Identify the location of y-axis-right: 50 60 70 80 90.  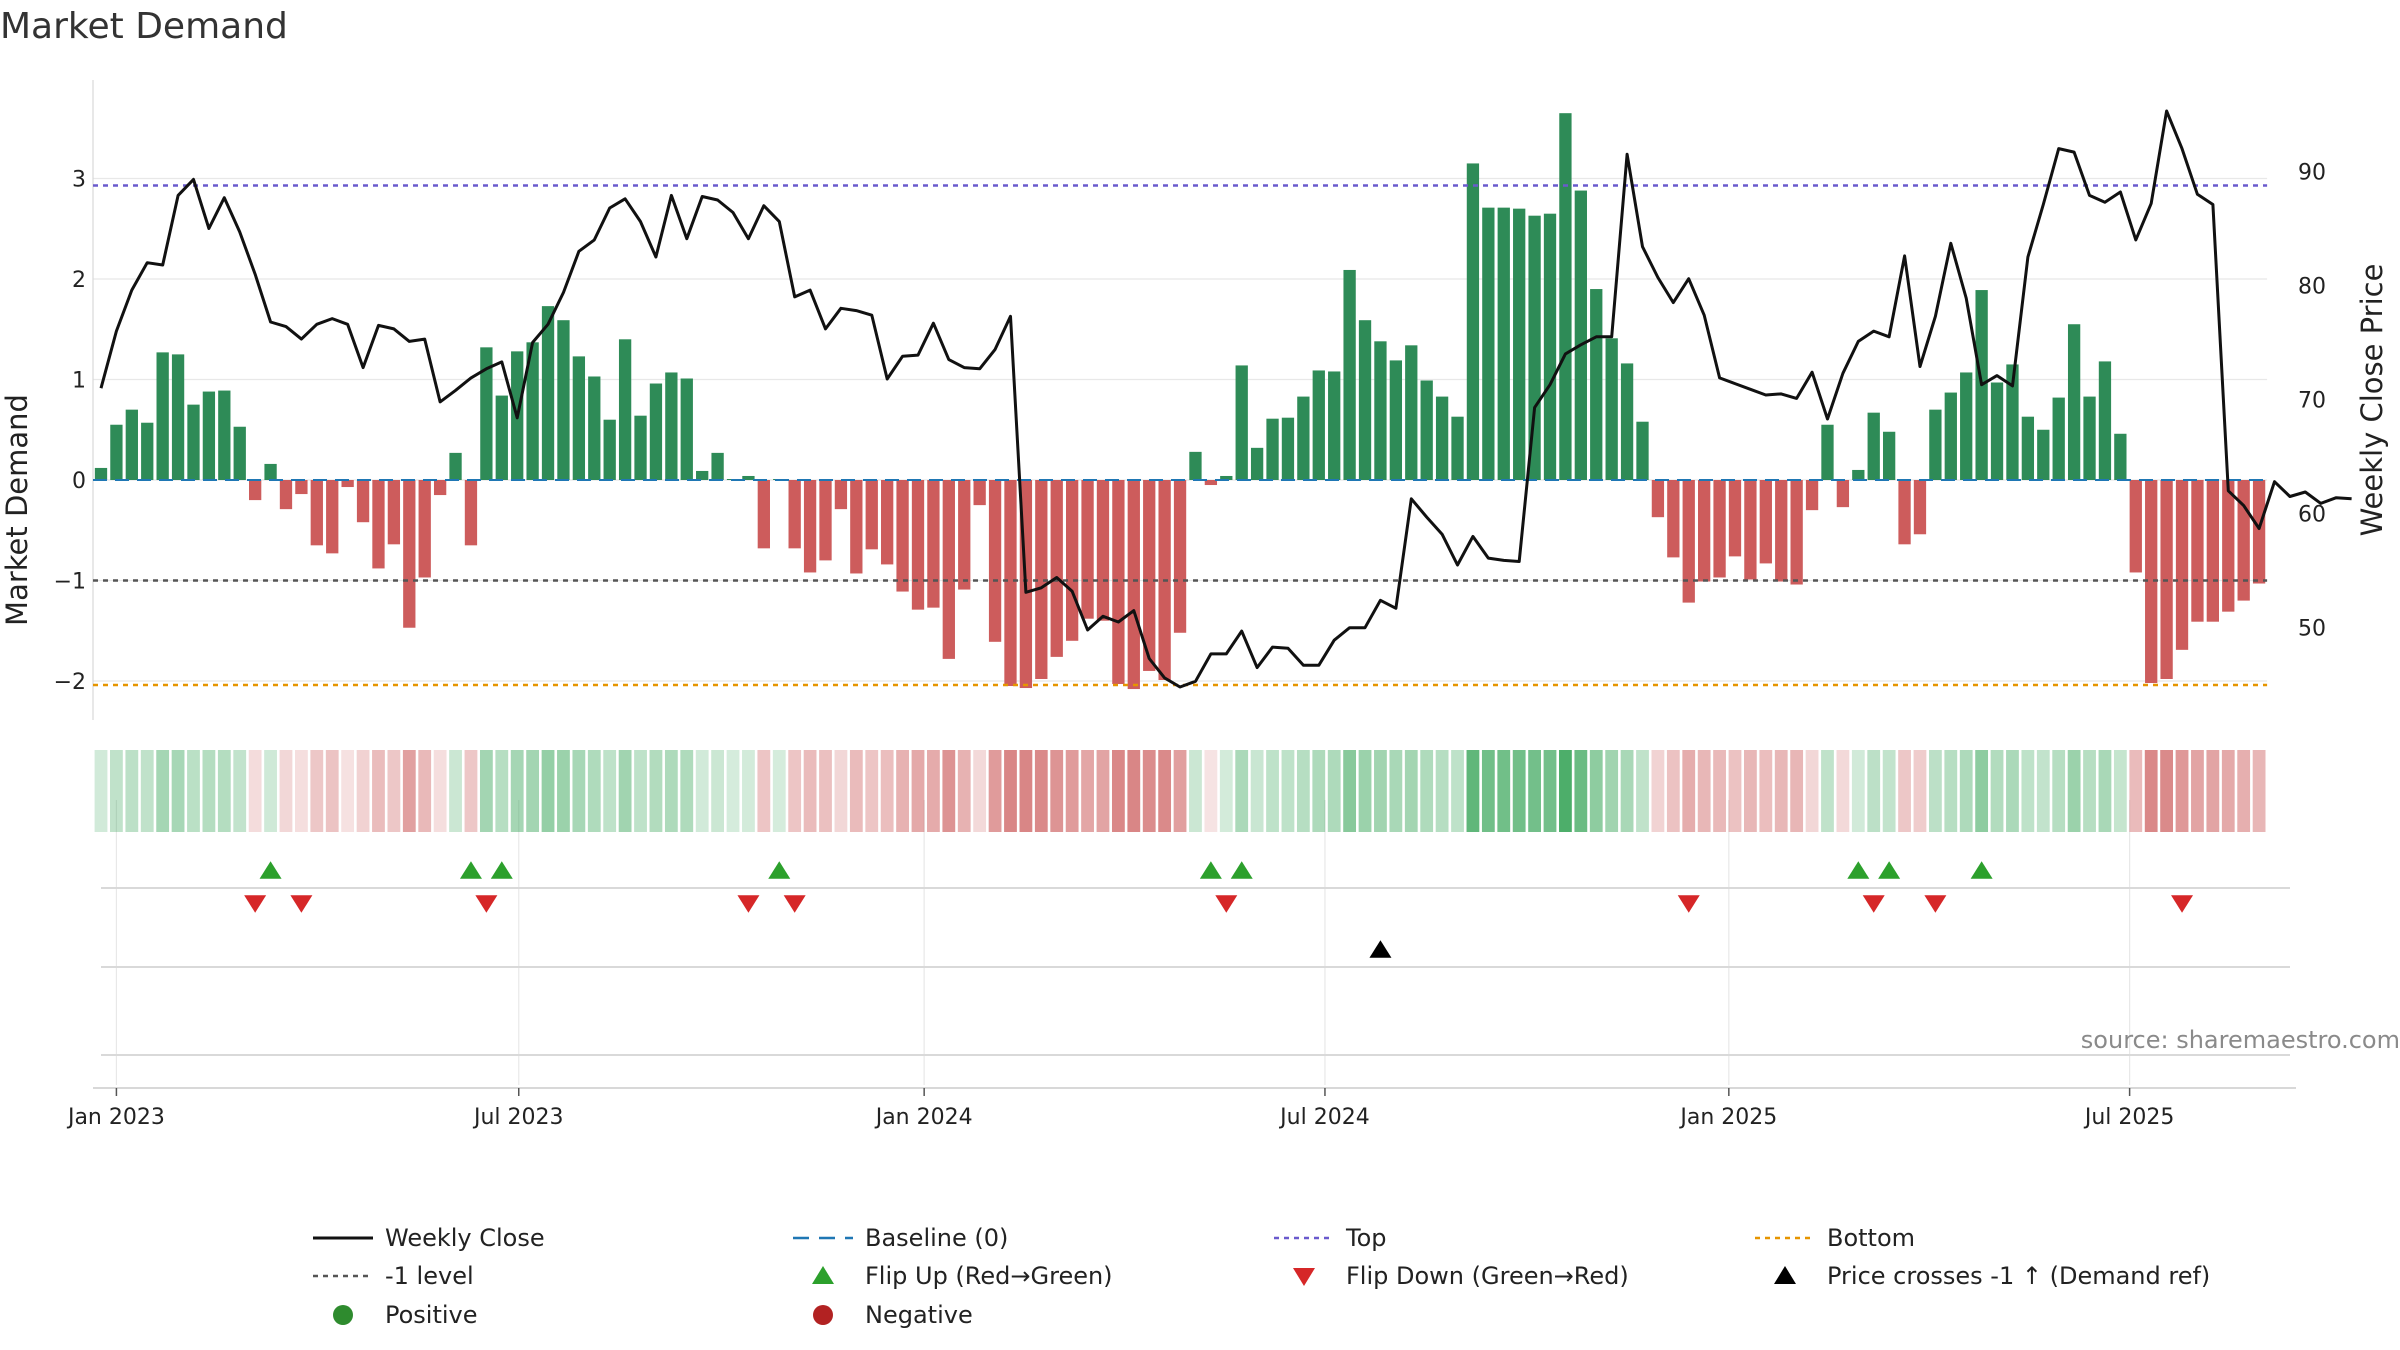
(2312, 400).